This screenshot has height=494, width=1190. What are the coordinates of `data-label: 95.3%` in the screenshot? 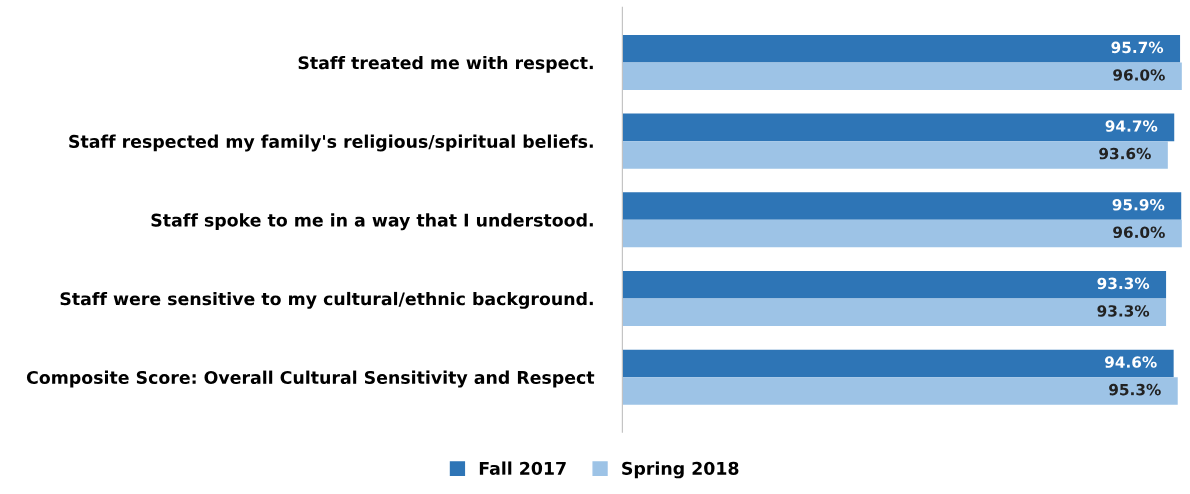 It's located at (1135, 389).